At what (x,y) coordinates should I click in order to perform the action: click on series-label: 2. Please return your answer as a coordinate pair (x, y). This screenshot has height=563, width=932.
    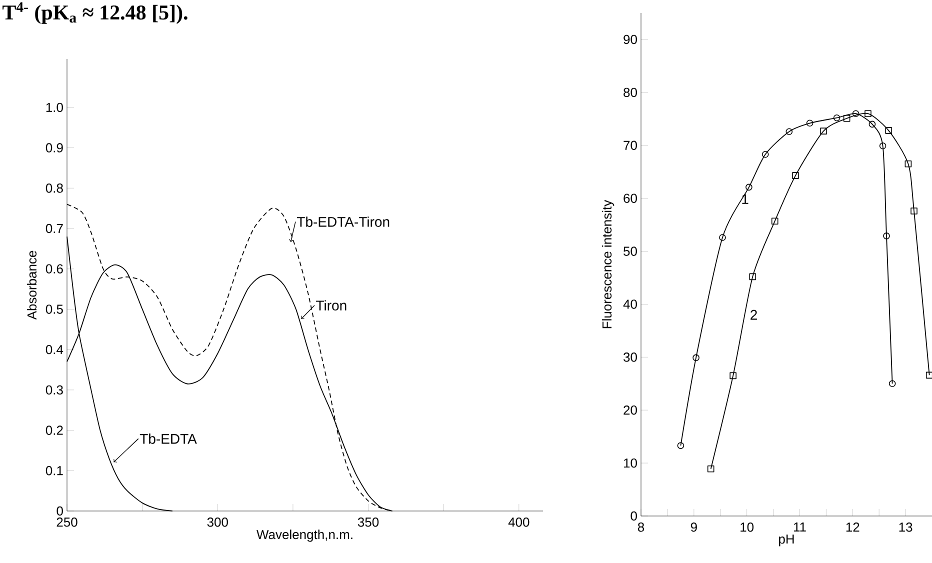
    Looking at the image, I should click on (753, 315).